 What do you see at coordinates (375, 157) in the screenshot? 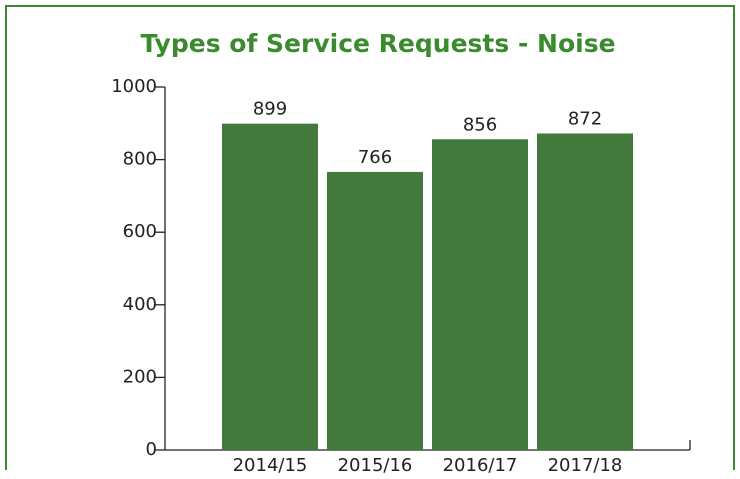
I see `value-label: 766` at bounding box center [375, 157].